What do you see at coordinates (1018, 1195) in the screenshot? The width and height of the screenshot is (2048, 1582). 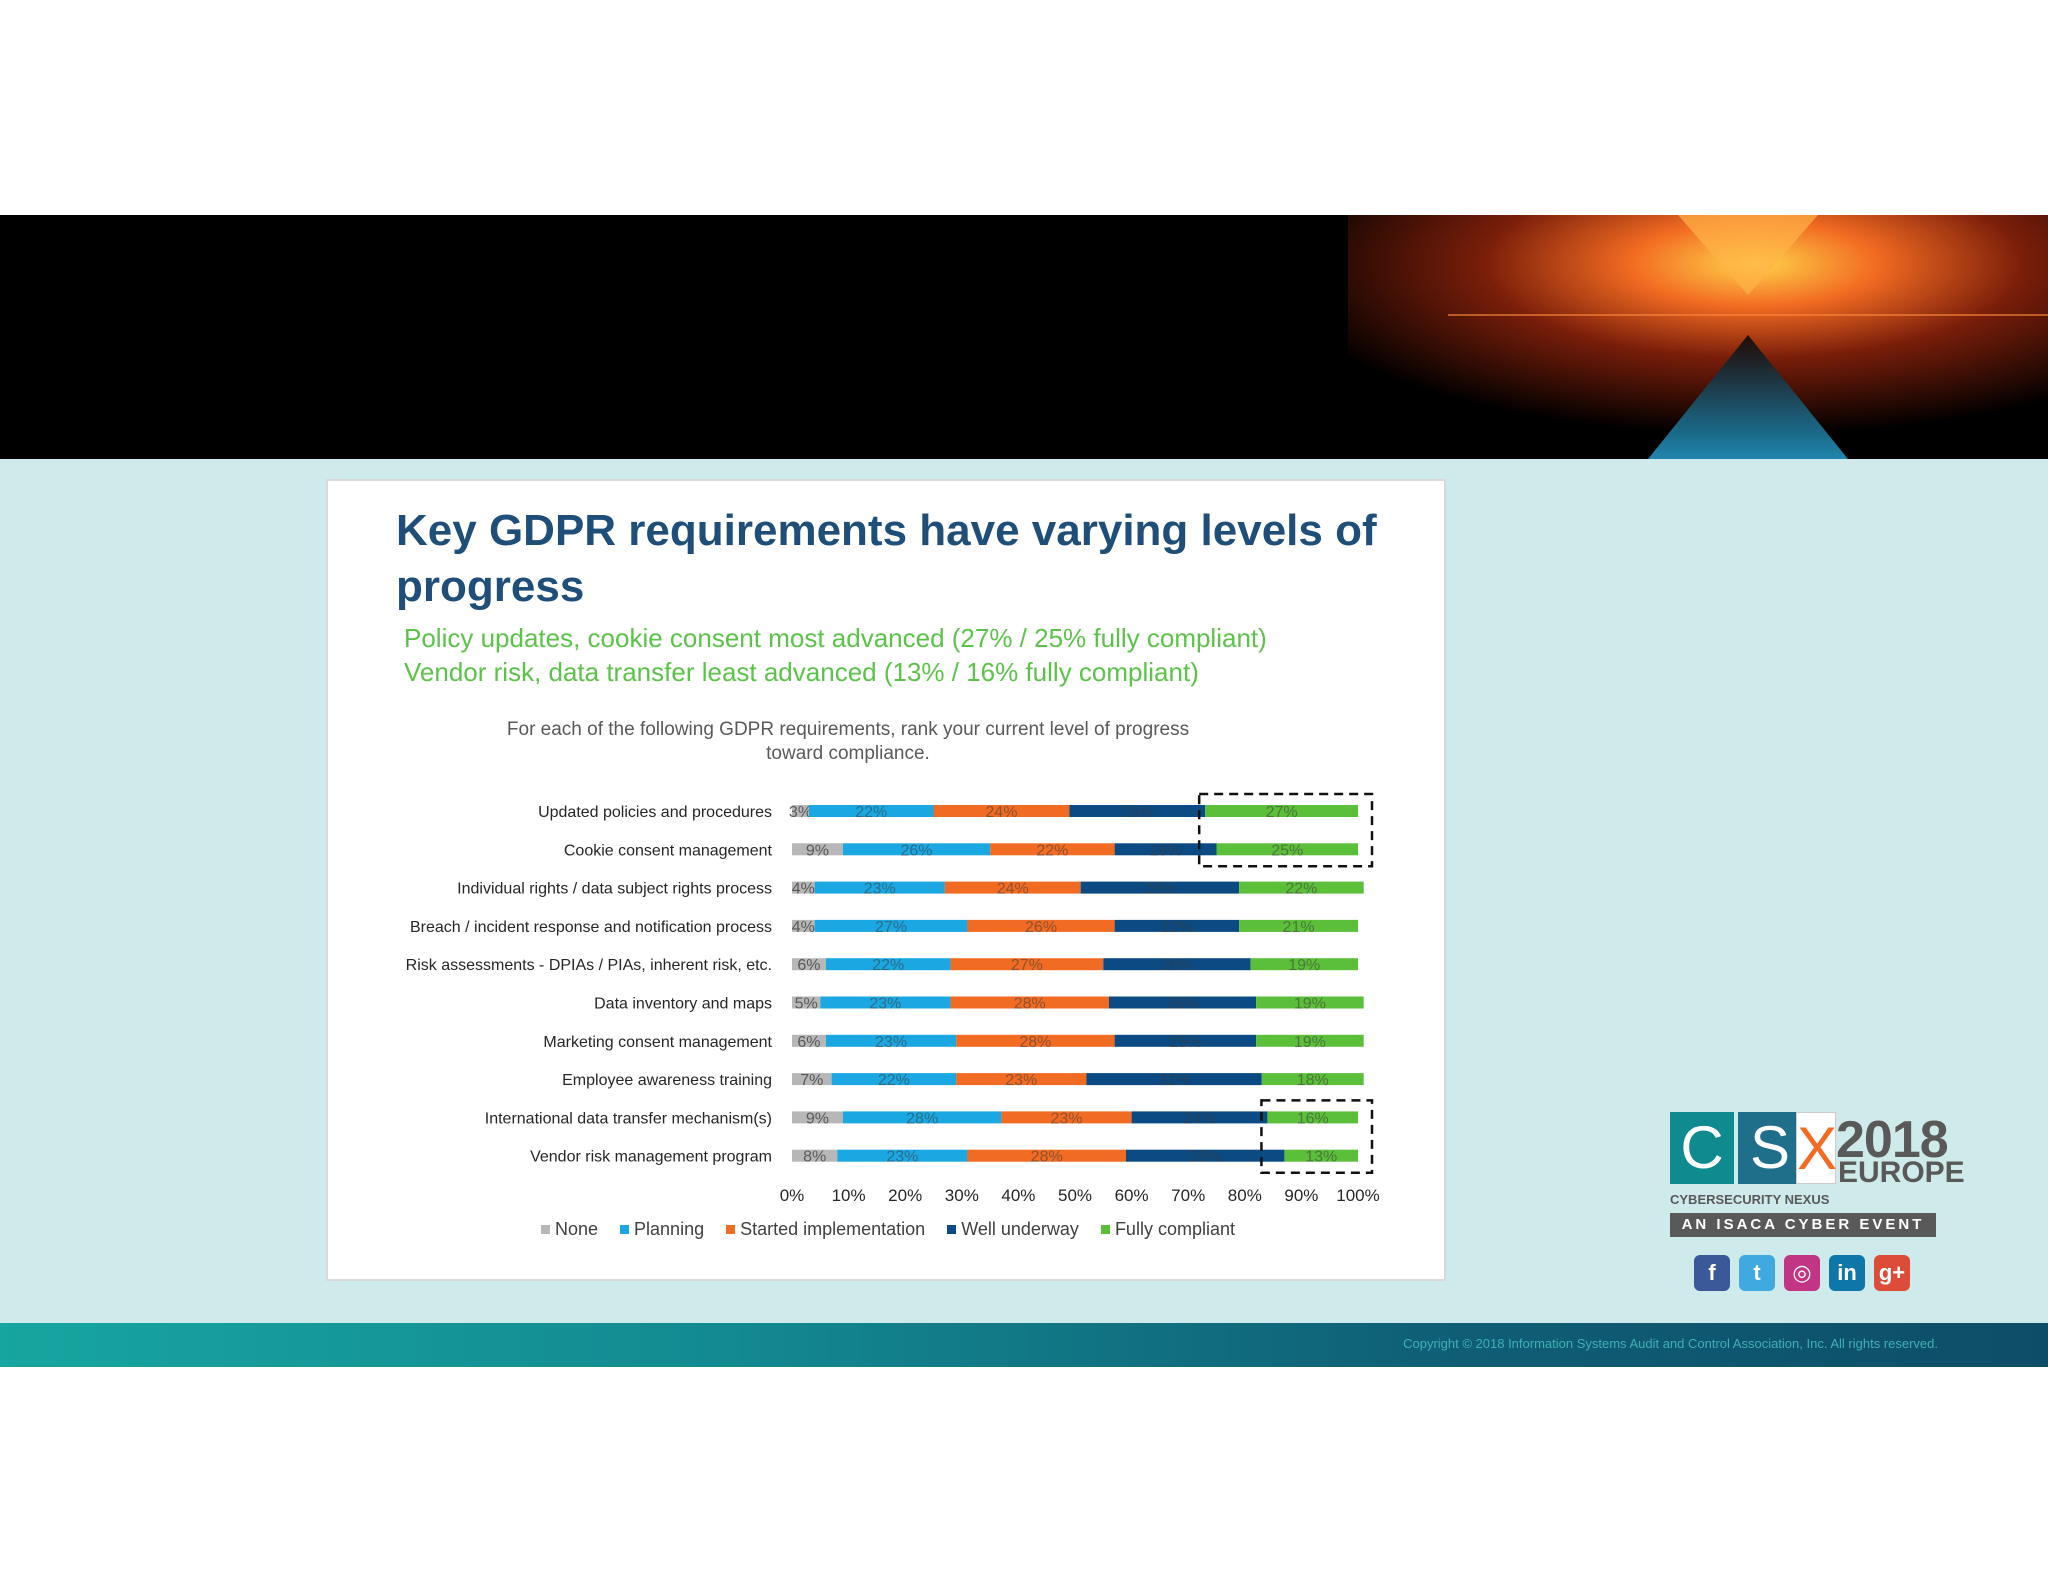 I see `x-tick-label: 40%` at bounding box center [1018, 1195].